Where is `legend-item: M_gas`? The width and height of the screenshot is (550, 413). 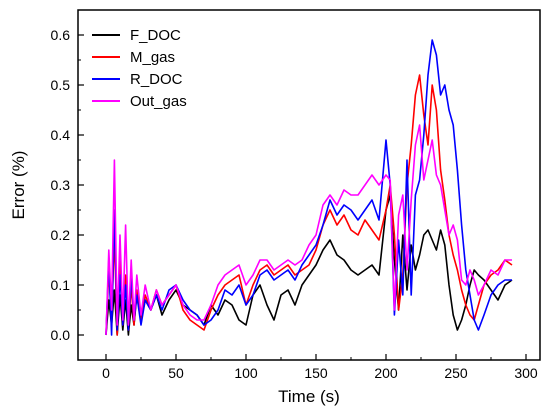
legend-item: M_gas is located at coordinates (133, 57).